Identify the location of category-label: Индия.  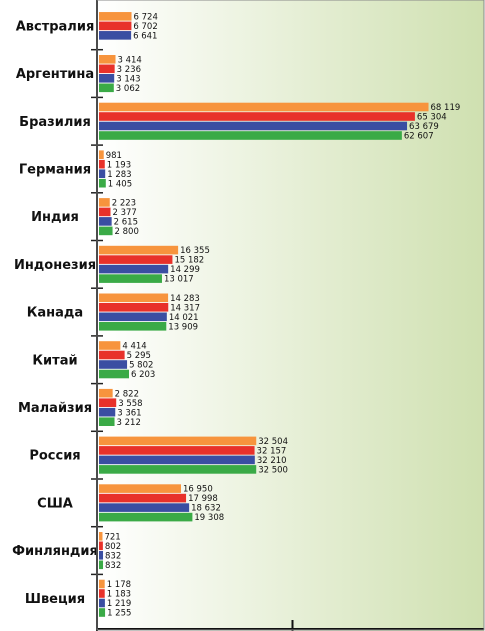
(55, 217).